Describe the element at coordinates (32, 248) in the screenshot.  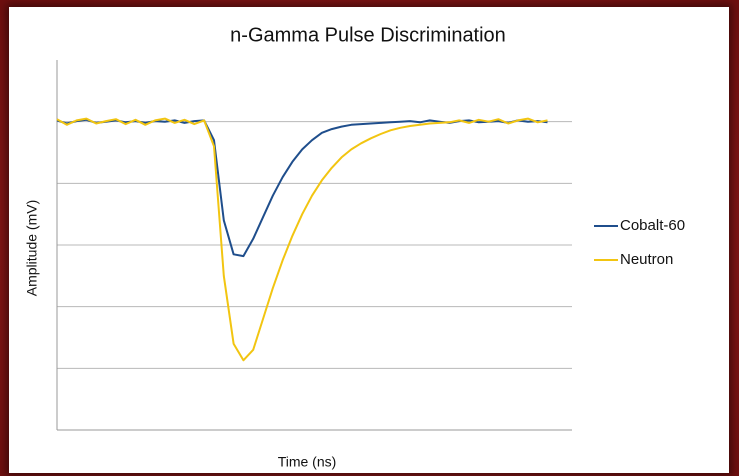
I see `y-axis-label: Amplitude (mV)` at that location.